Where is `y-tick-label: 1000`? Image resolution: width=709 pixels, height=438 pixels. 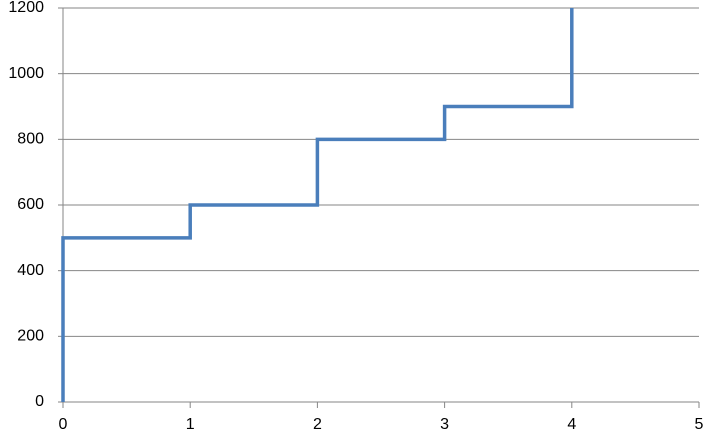
y-tick-label: 1000 is located at coordinates (26, 73).